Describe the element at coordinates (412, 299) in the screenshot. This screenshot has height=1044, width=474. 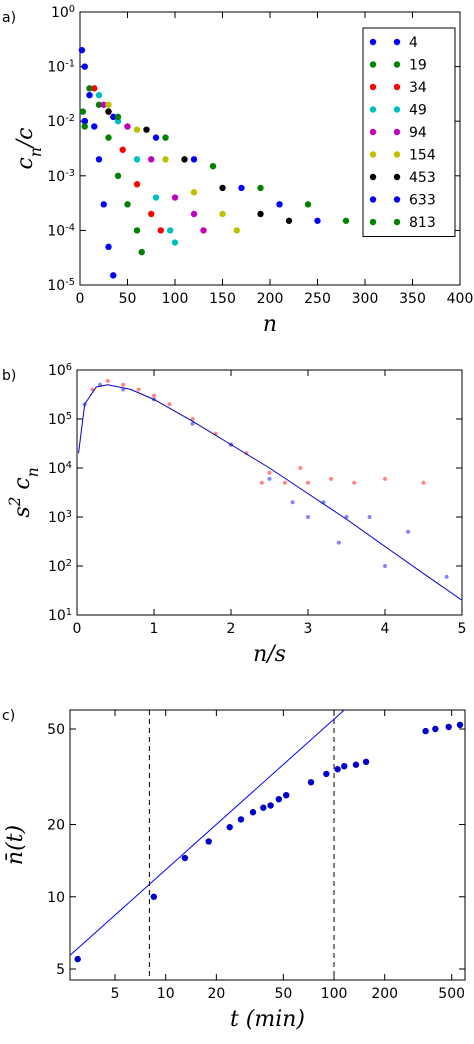
I see `x-tick-label: 350` at that location.